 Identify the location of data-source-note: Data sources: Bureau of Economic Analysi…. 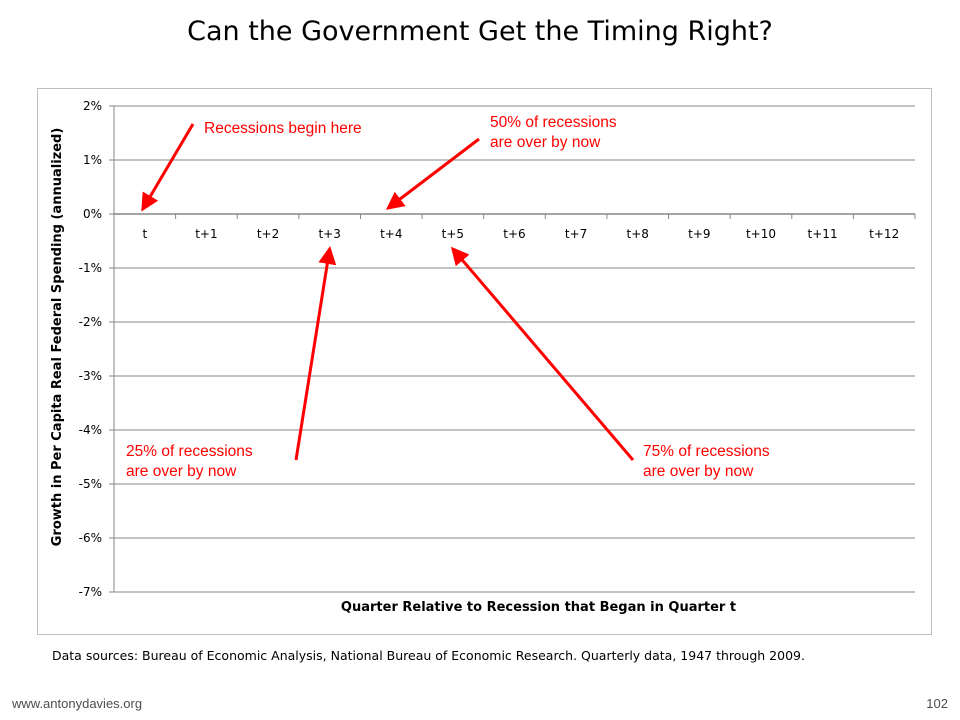
(428, 655).